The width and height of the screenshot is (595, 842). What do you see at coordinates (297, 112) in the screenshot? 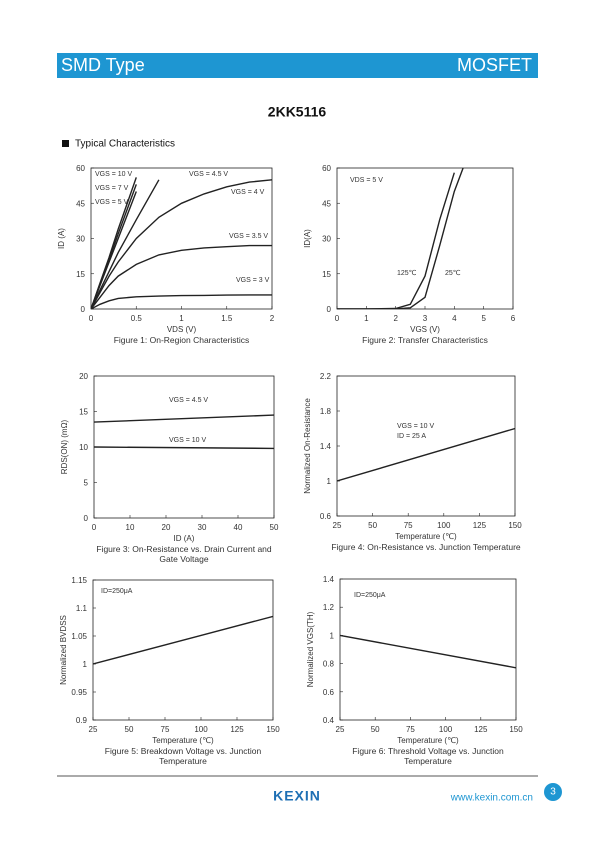
I see `part-number: 2KK5116` at bounding box center [297, 112].